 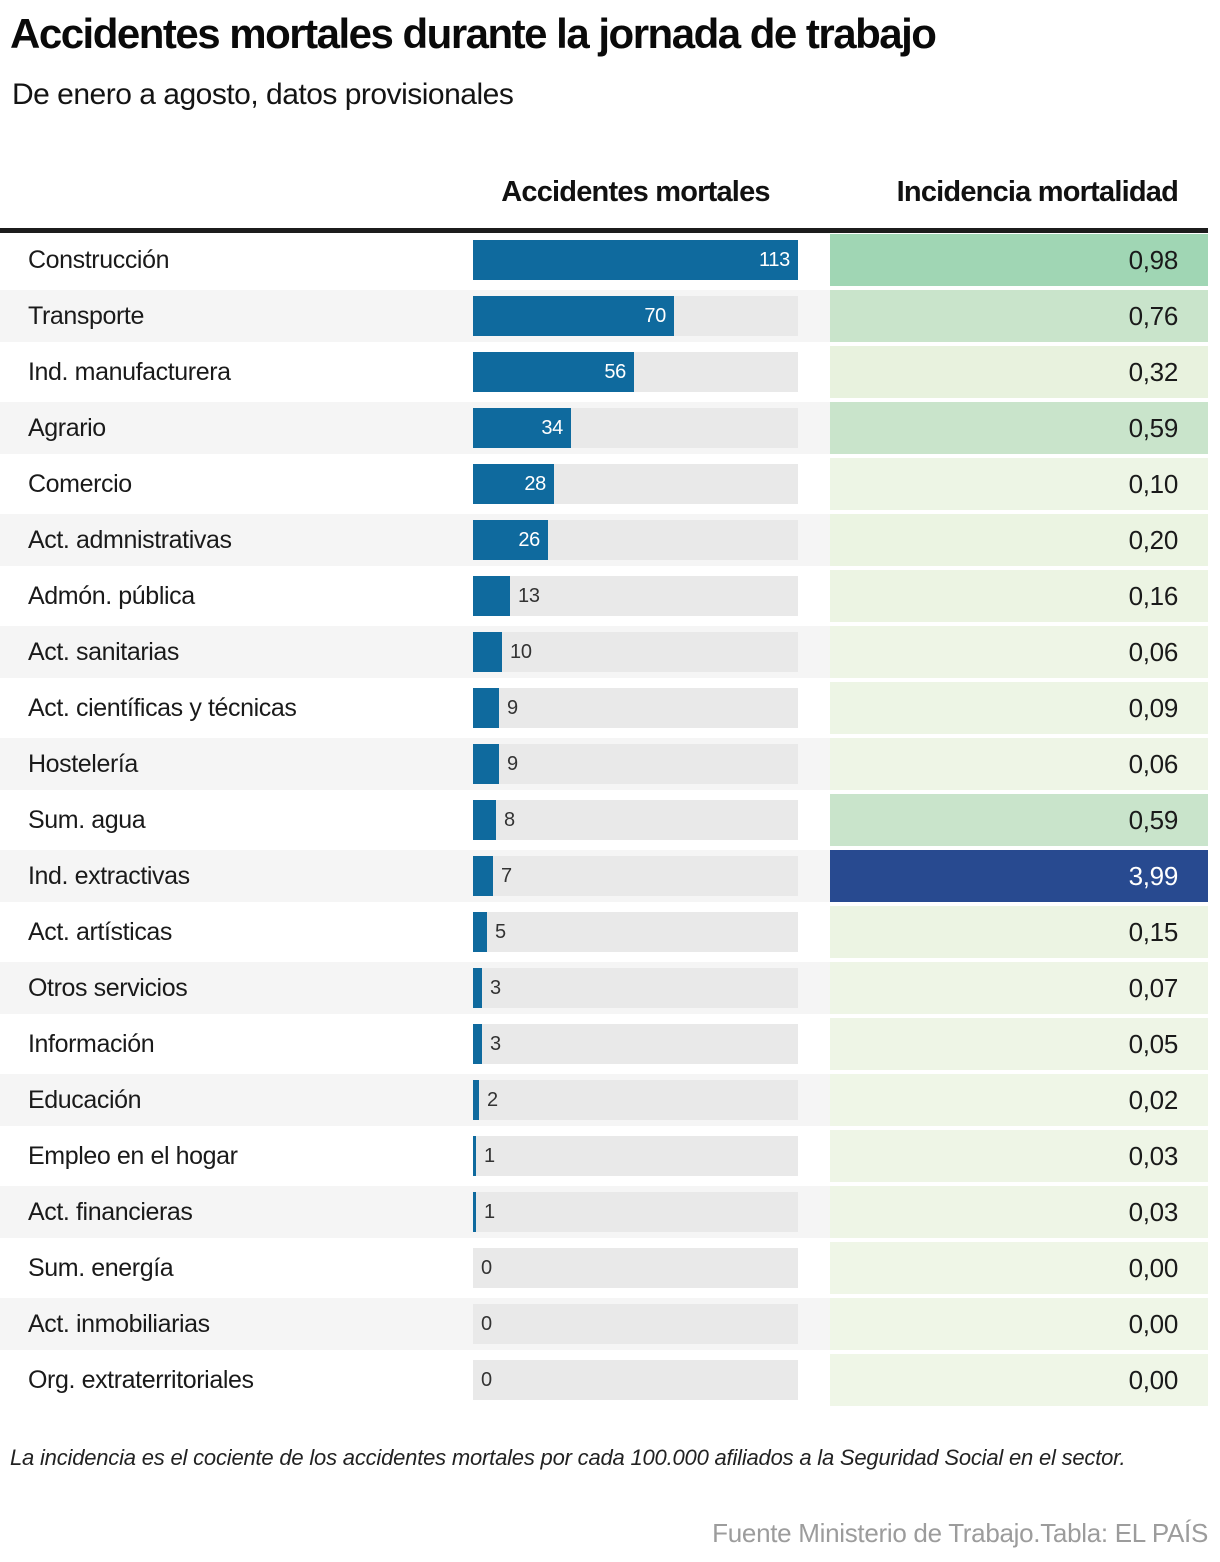 I want to click on incidence-value: 0,59, so click(x=1153, y=428).